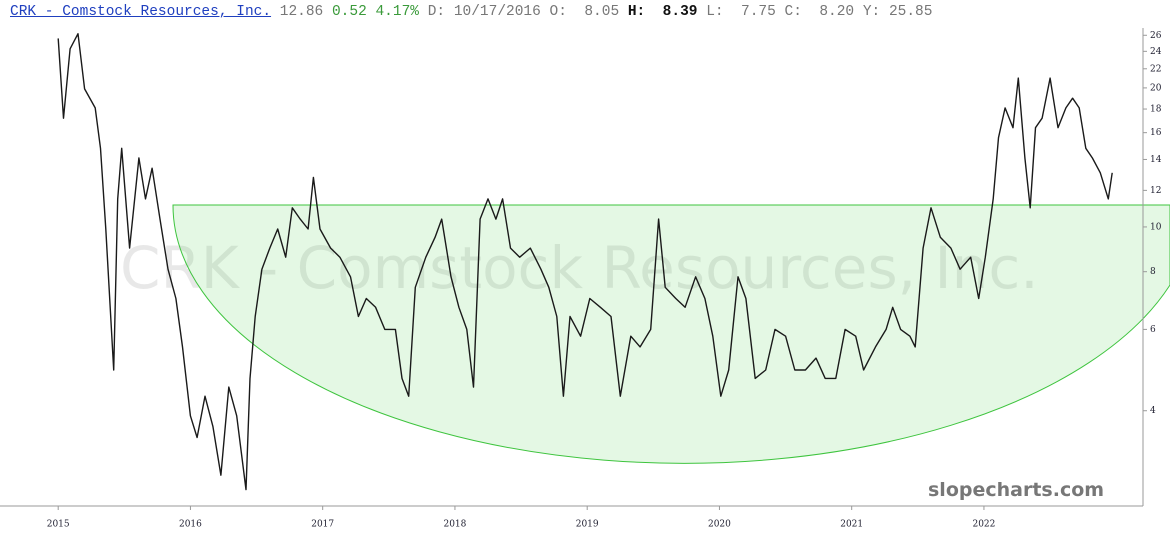 The width and height of the screenshot is (1170, 546). Describe the element at coordinates (1156, 160) in the screenshot. I see `y-tick-label: 14` at that location.